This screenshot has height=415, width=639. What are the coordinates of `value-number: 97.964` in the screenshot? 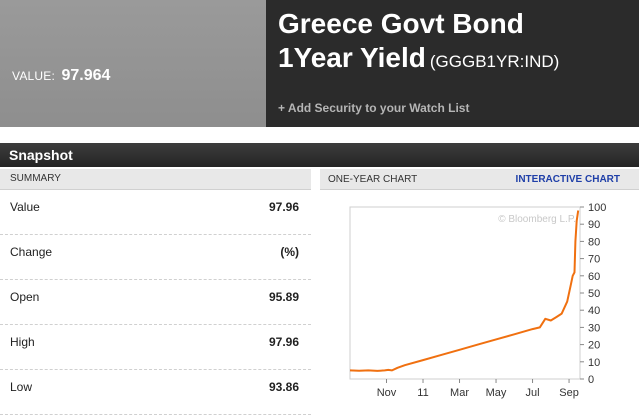 It's located at (86, 75).